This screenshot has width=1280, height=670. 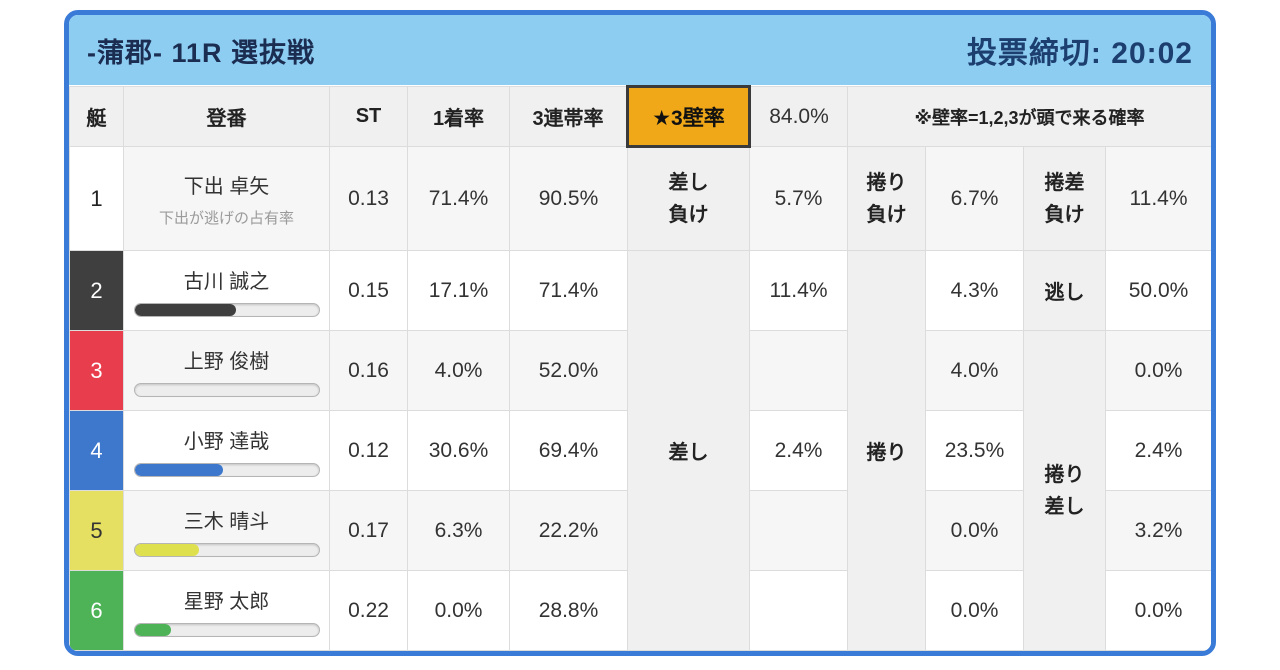 What do you see at coordinates (226, 186) in the screenshot?
I see `racer-name: 下出 卓矢` at bounding box center [226, 186].